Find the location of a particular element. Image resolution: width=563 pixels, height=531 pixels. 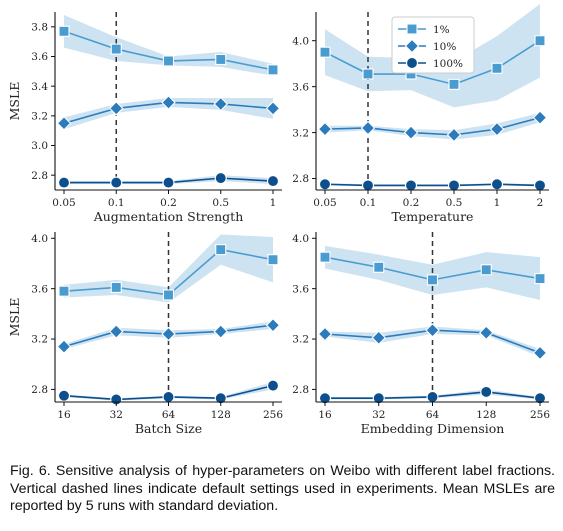

x-axis-title: Augmentation Strength is located at coordinates (168, 216).